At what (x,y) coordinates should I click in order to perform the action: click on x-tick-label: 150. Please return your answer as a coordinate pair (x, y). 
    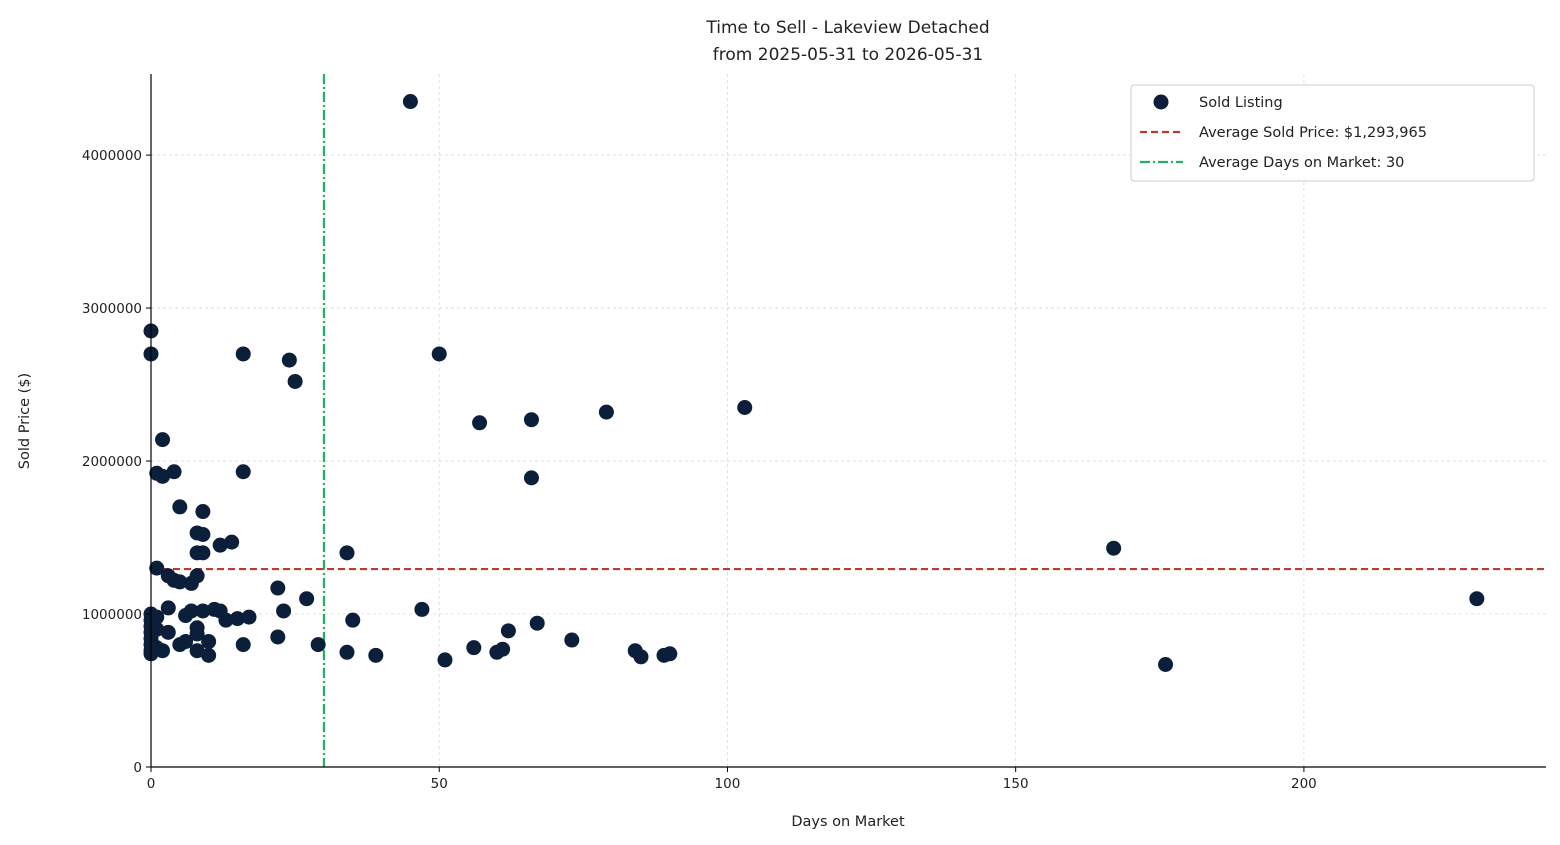
    Looking at the image, I should click on (1016, 784).